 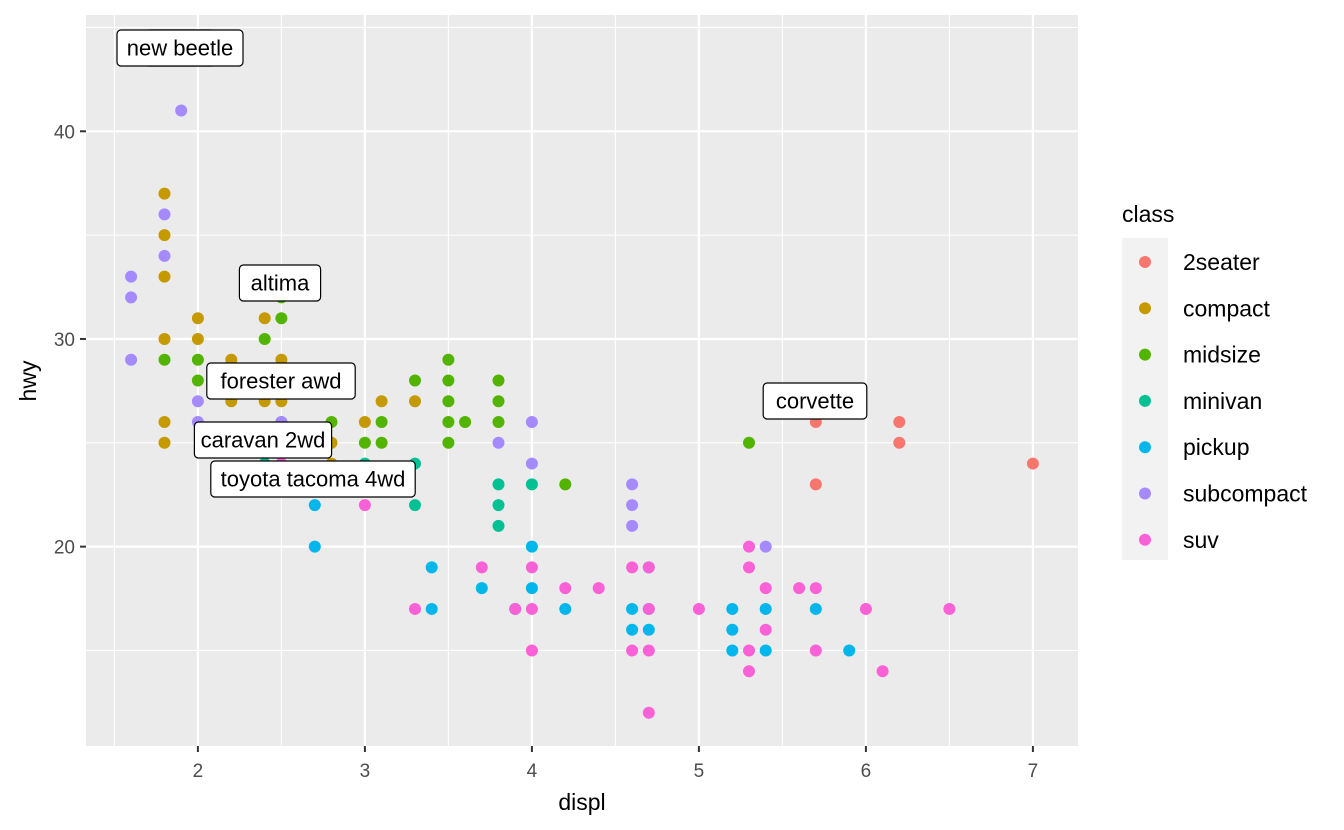 I want to click on x-axis: 2 3 4 5 6 7, so click(x=616, y=764).